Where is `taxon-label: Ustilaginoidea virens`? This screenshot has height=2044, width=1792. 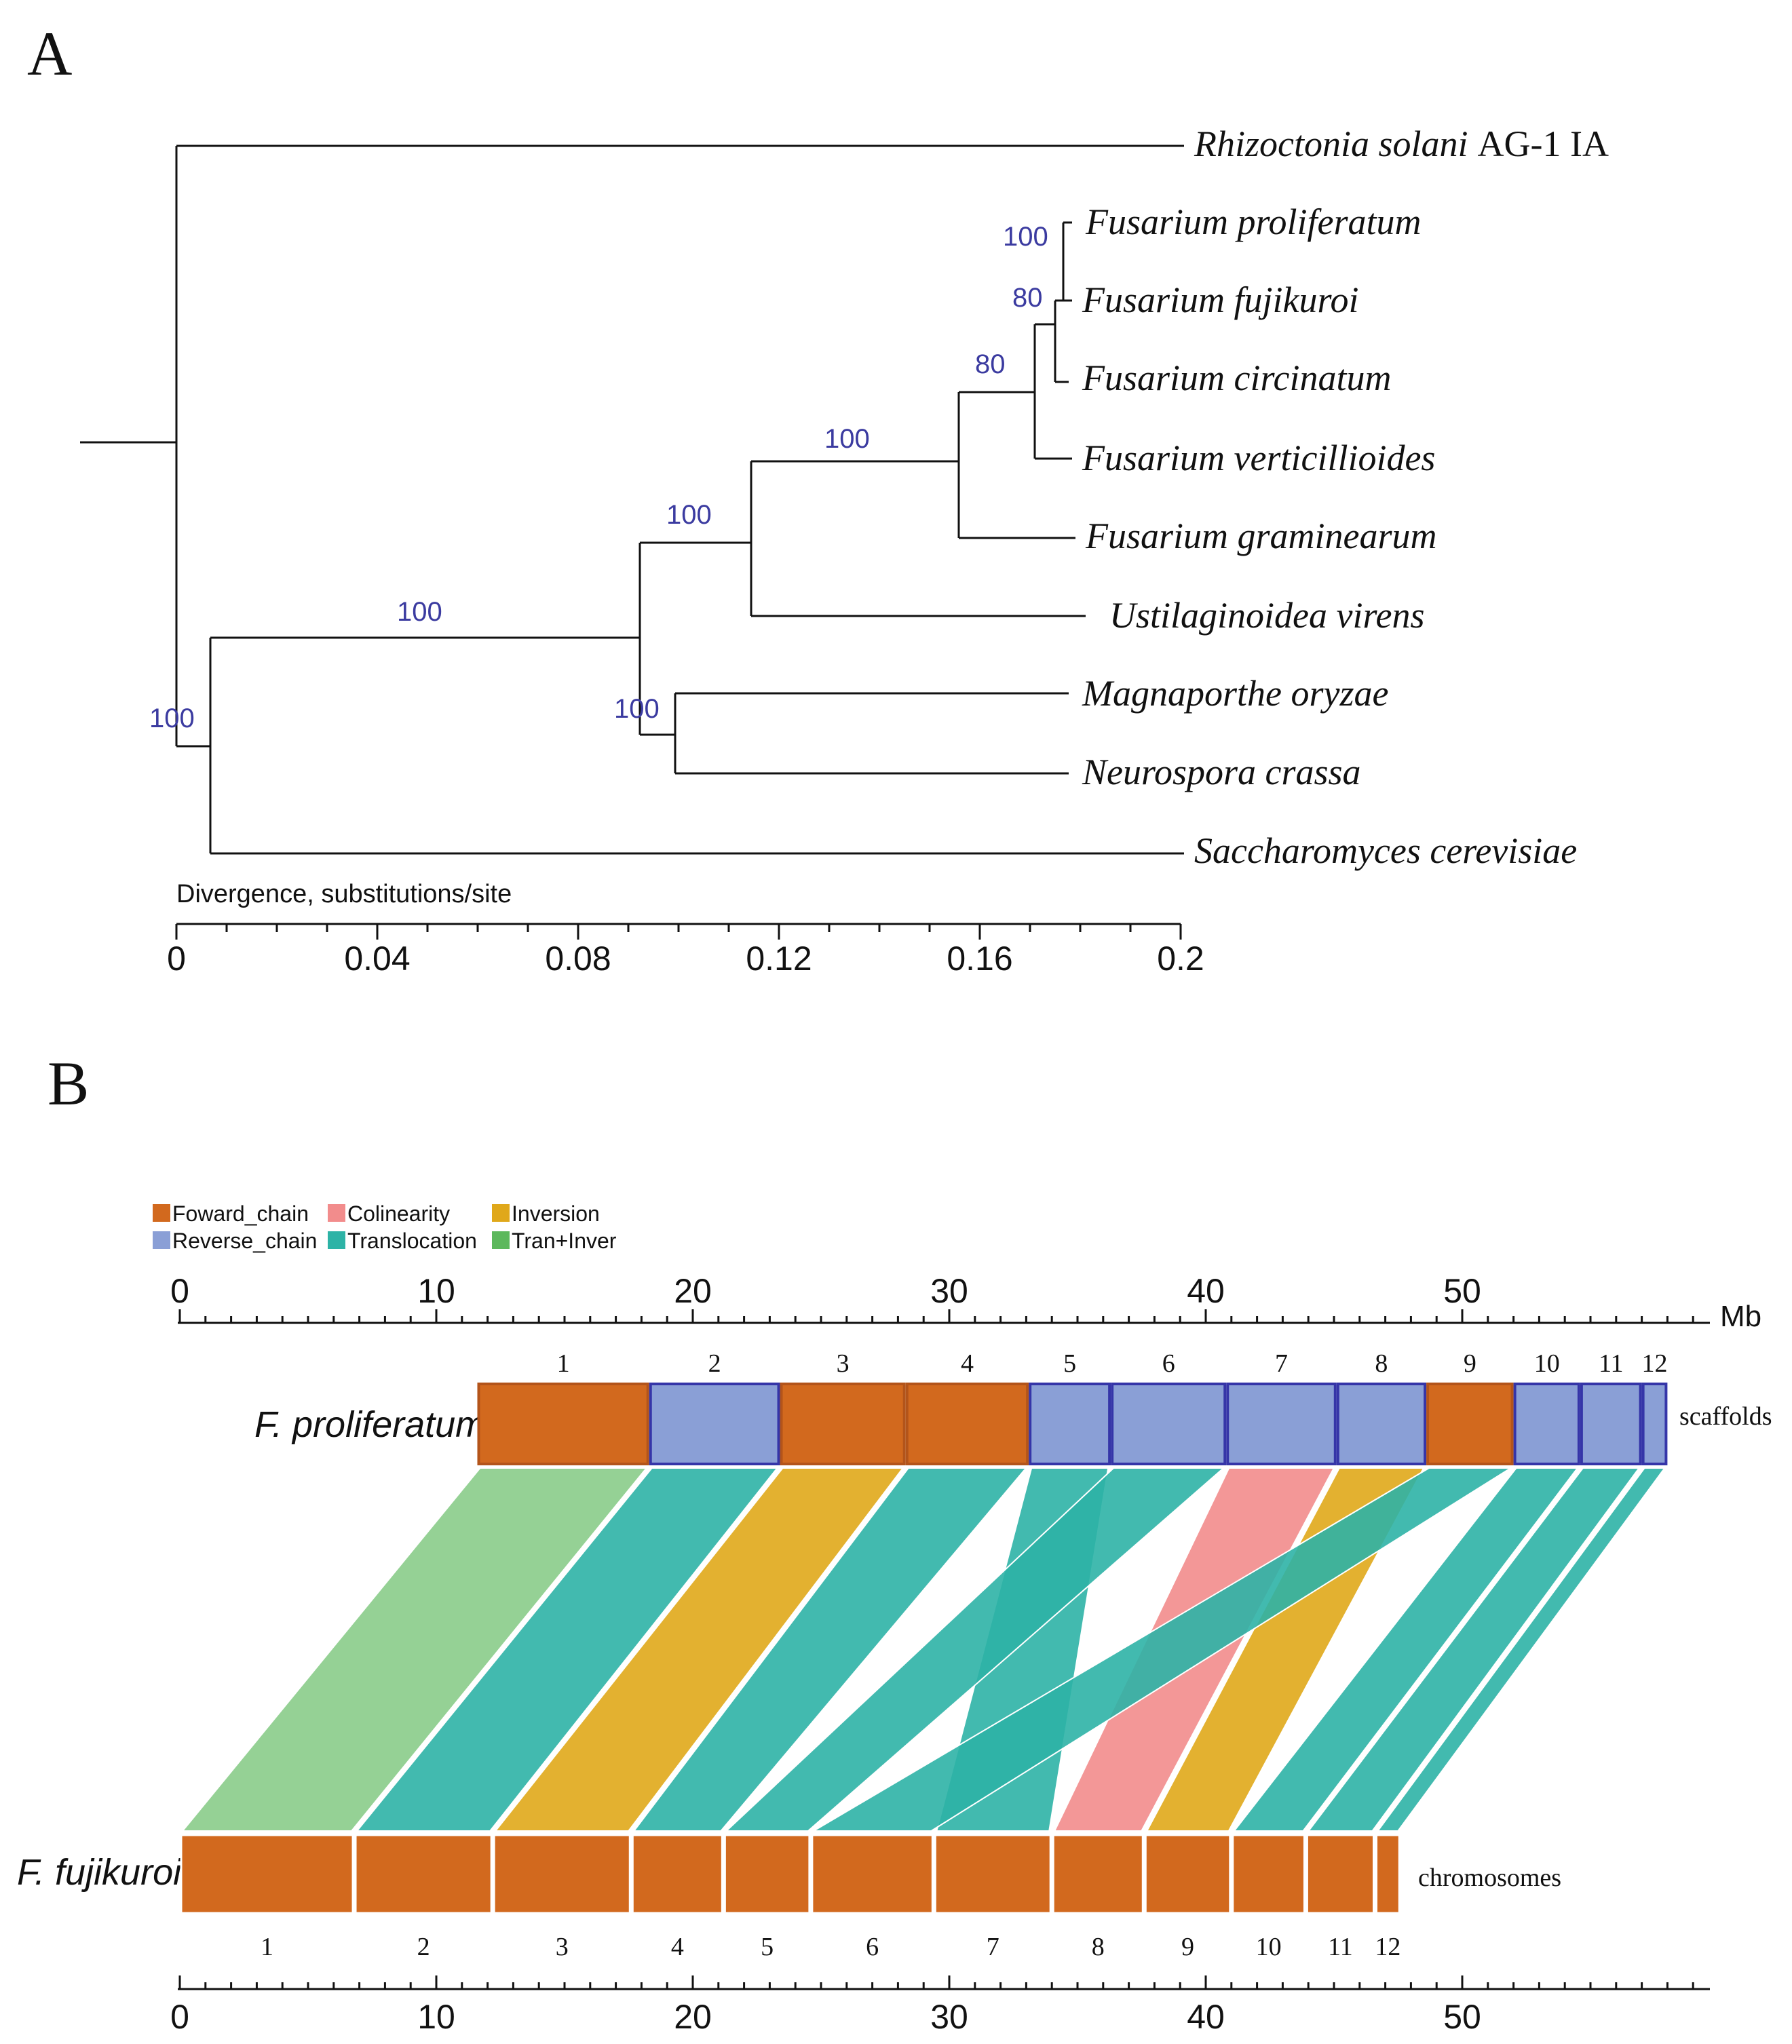 taxon-label: Ustilaginoidea virens is located at coordinates (1267, 615).